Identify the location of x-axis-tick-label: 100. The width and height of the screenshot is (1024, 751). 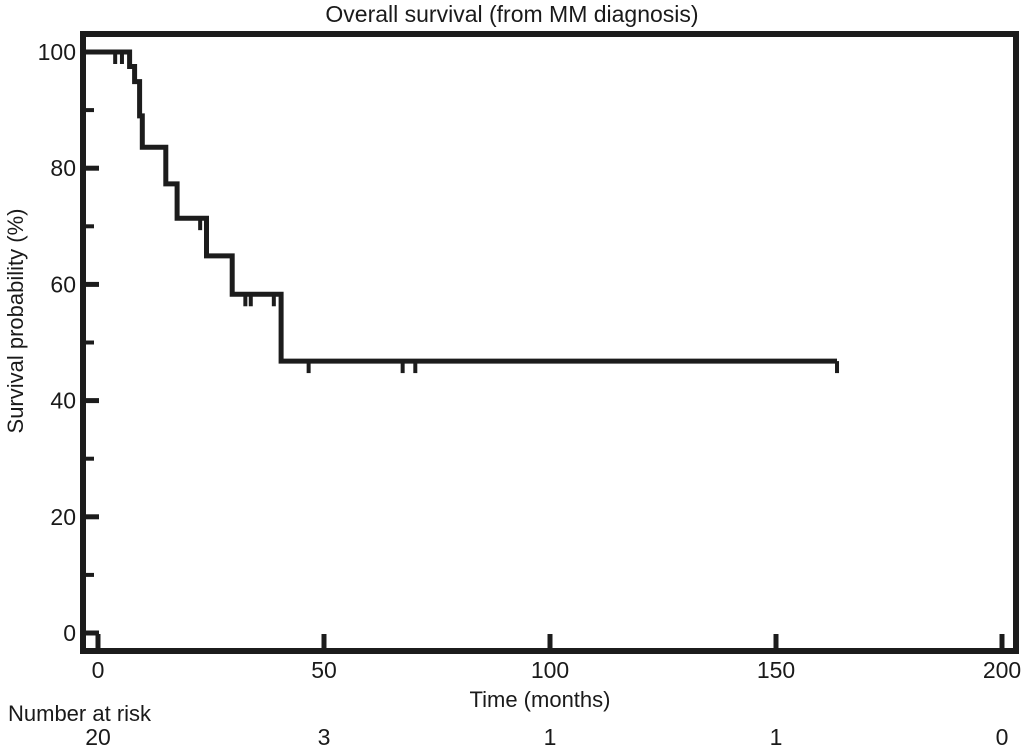
(550, 670).